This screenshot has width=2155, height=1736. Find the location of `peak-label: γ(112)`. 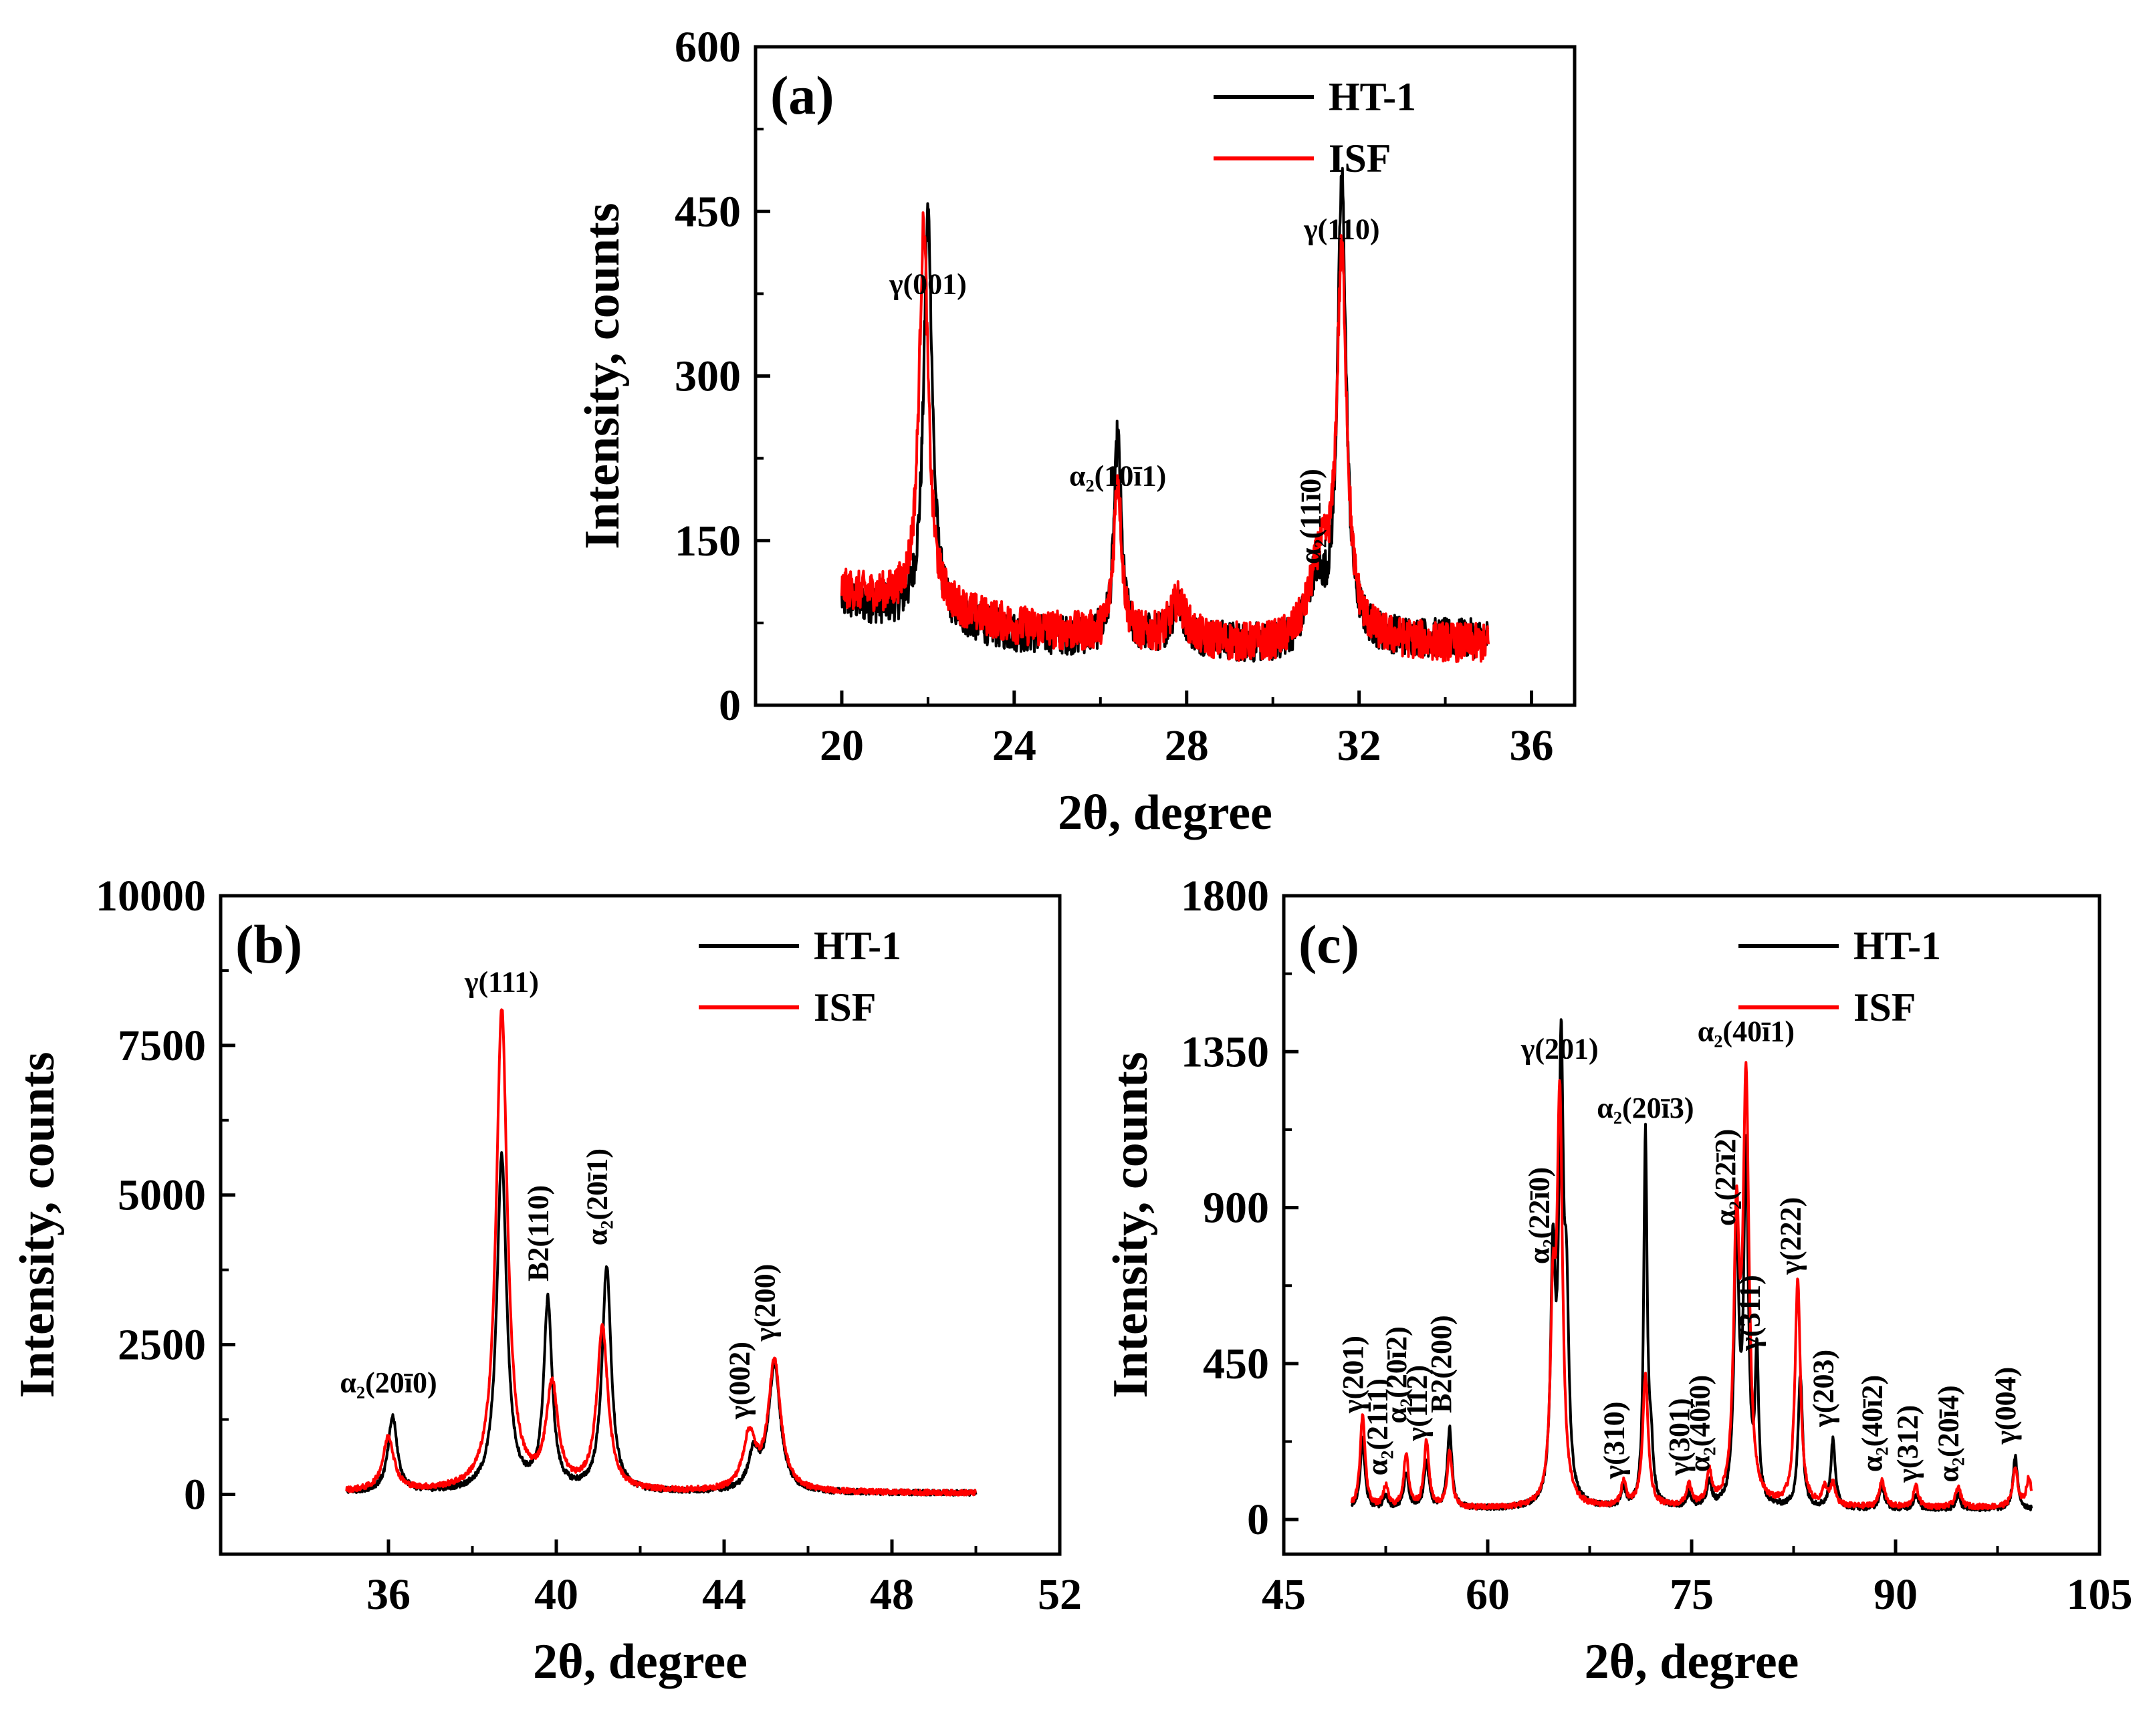

peak-label: γ(112) is located at coordinates (1417, 1403).